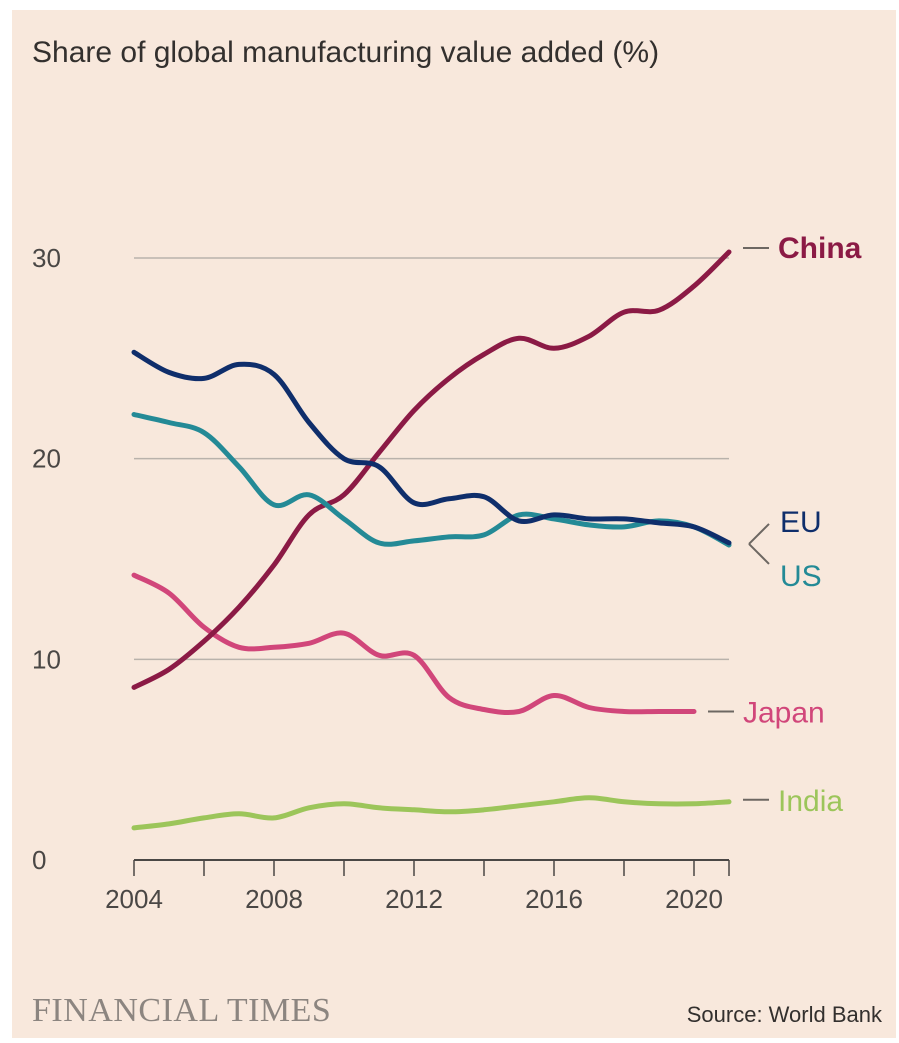 The image size is (899, 1043). Describe the element at coordinates (694, 899) in the screenshot. I see `x-tick-label-2020: 2020` at that location.